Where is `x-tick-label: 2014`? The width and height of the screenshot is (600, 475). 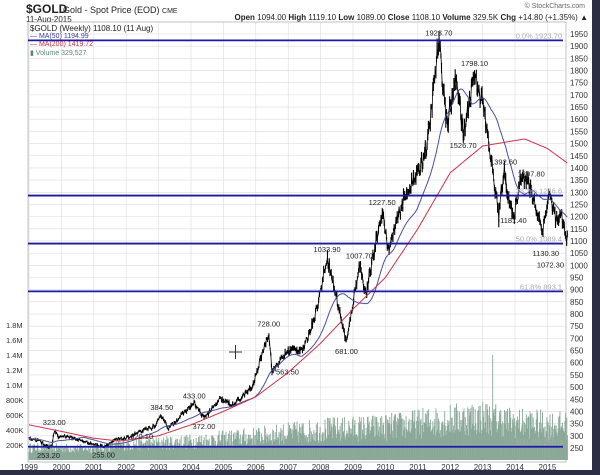 x-tick-label: 2014 is located at coordinates (515, 467).